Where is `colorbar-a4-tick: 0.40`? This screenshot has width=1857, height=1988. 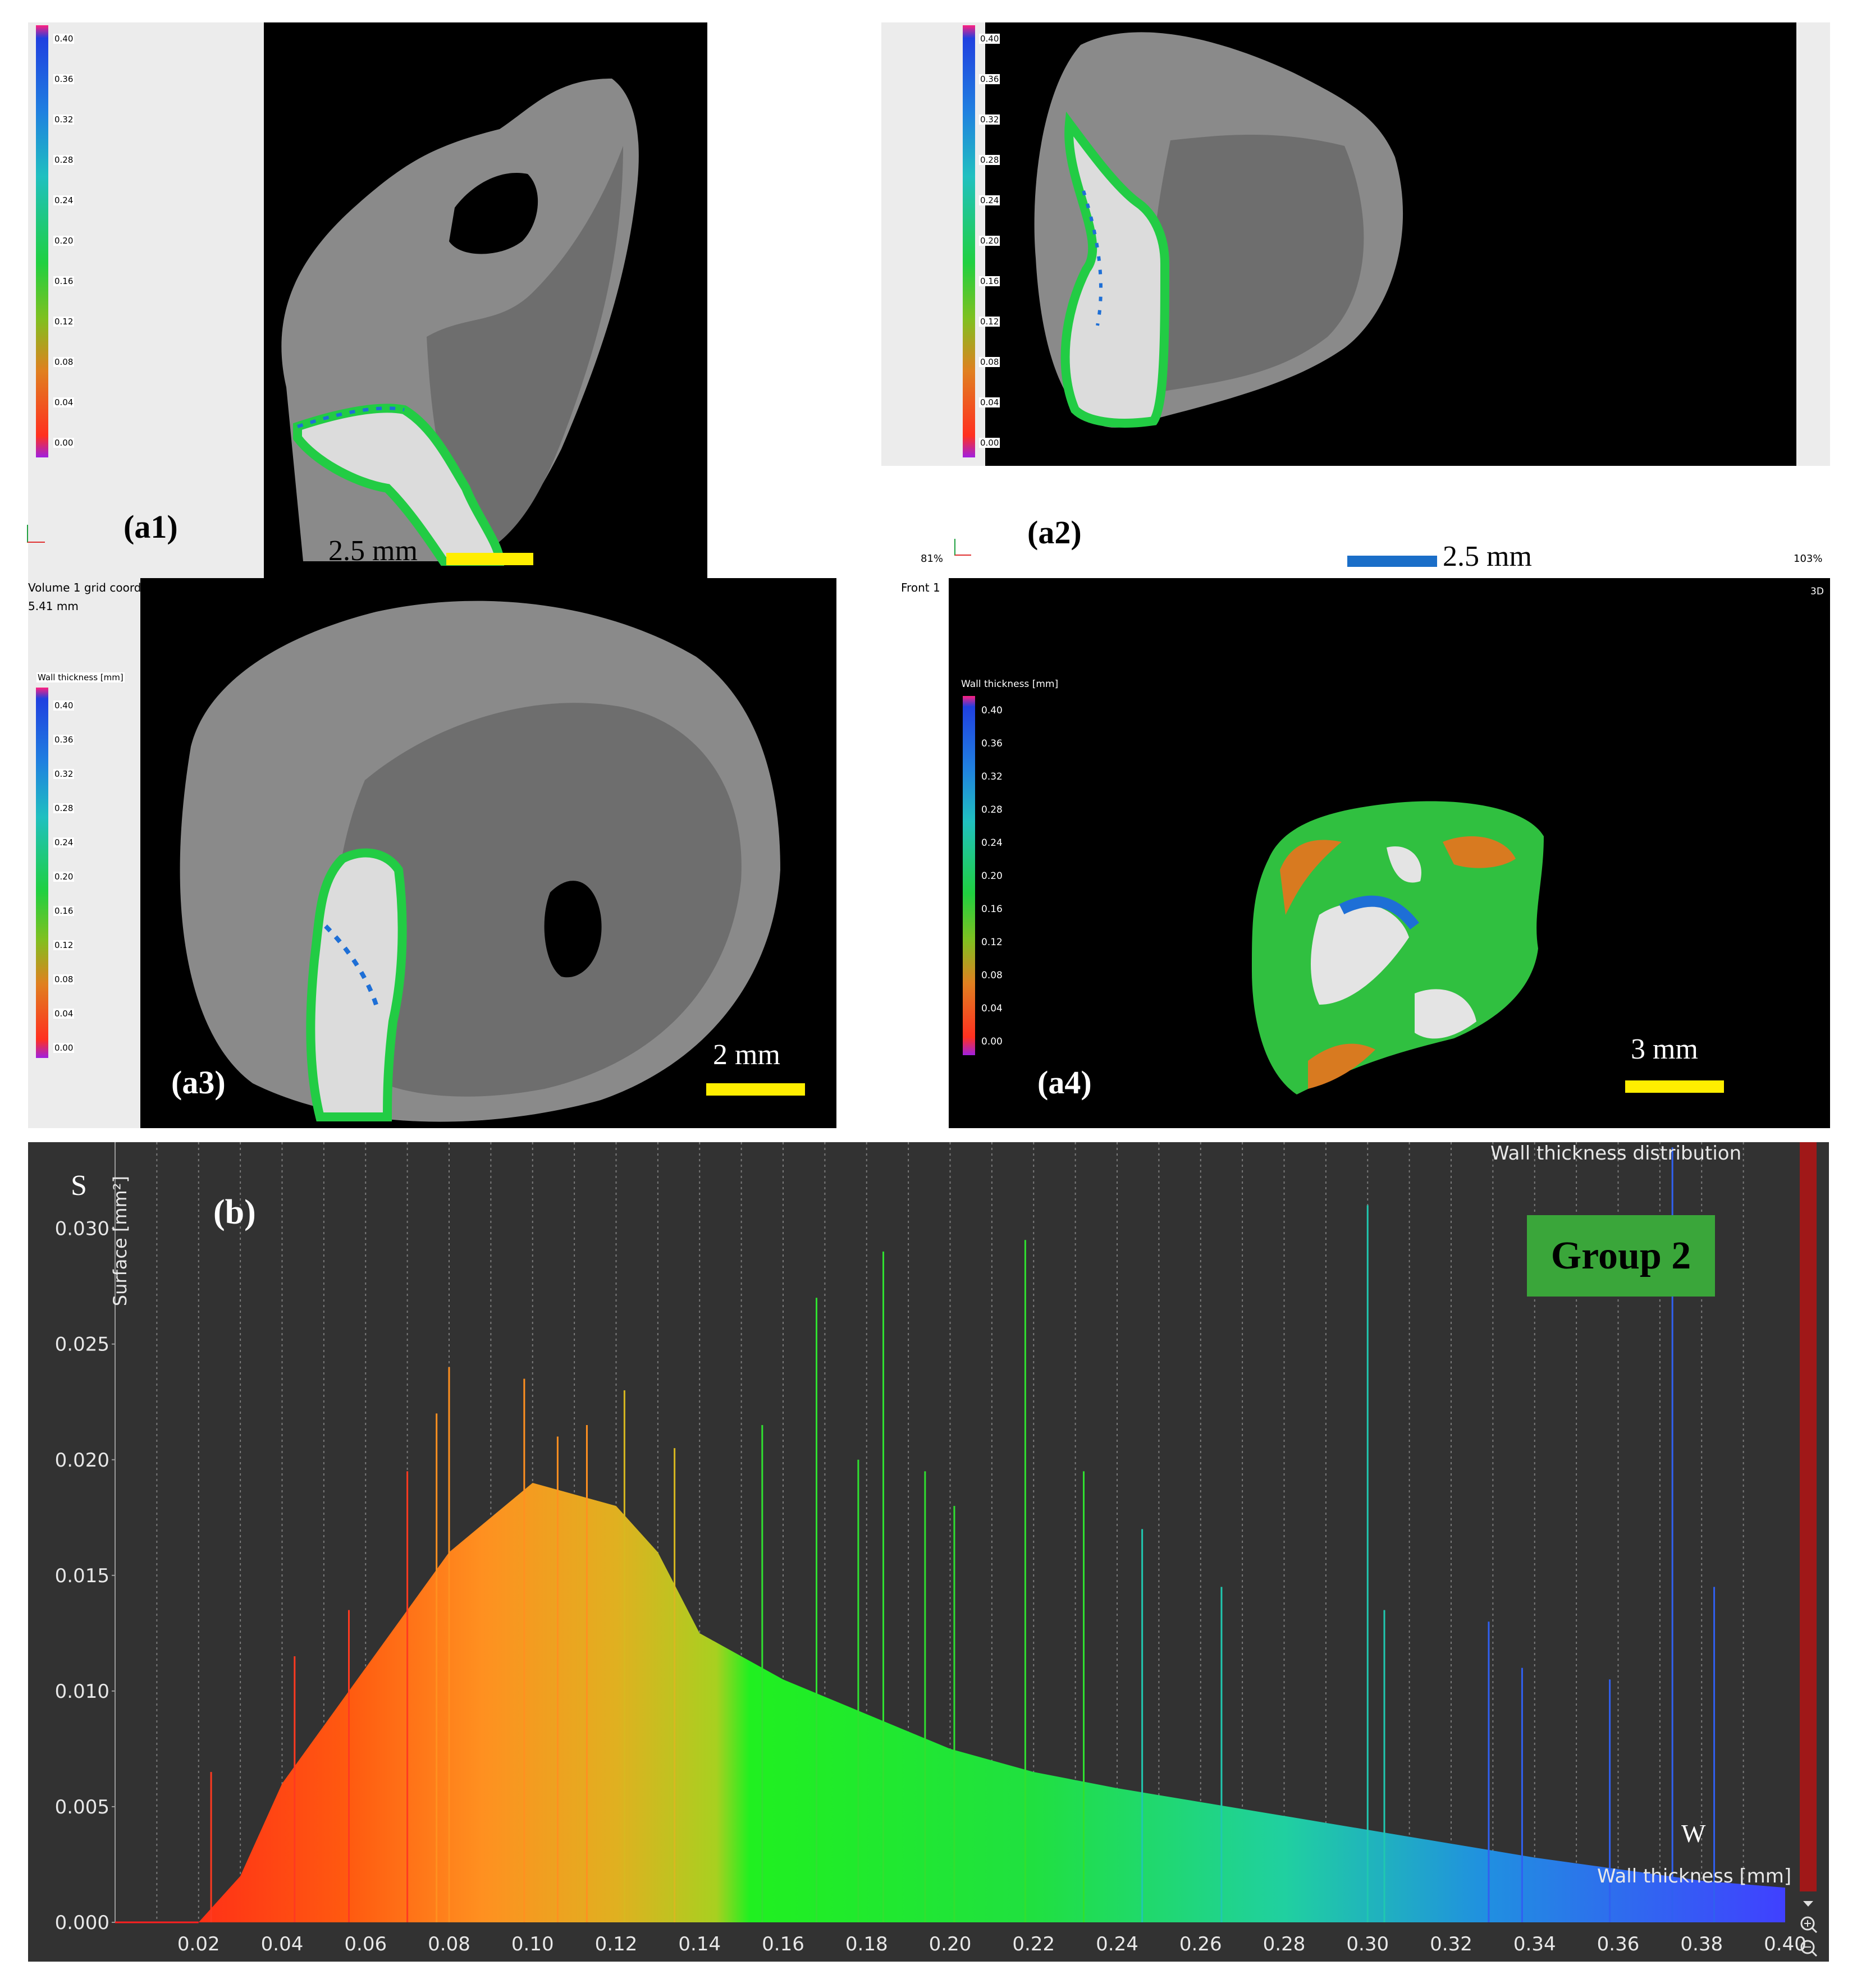
colorbar-a4-tick: 0.40 is located at coordinates (992, 710).